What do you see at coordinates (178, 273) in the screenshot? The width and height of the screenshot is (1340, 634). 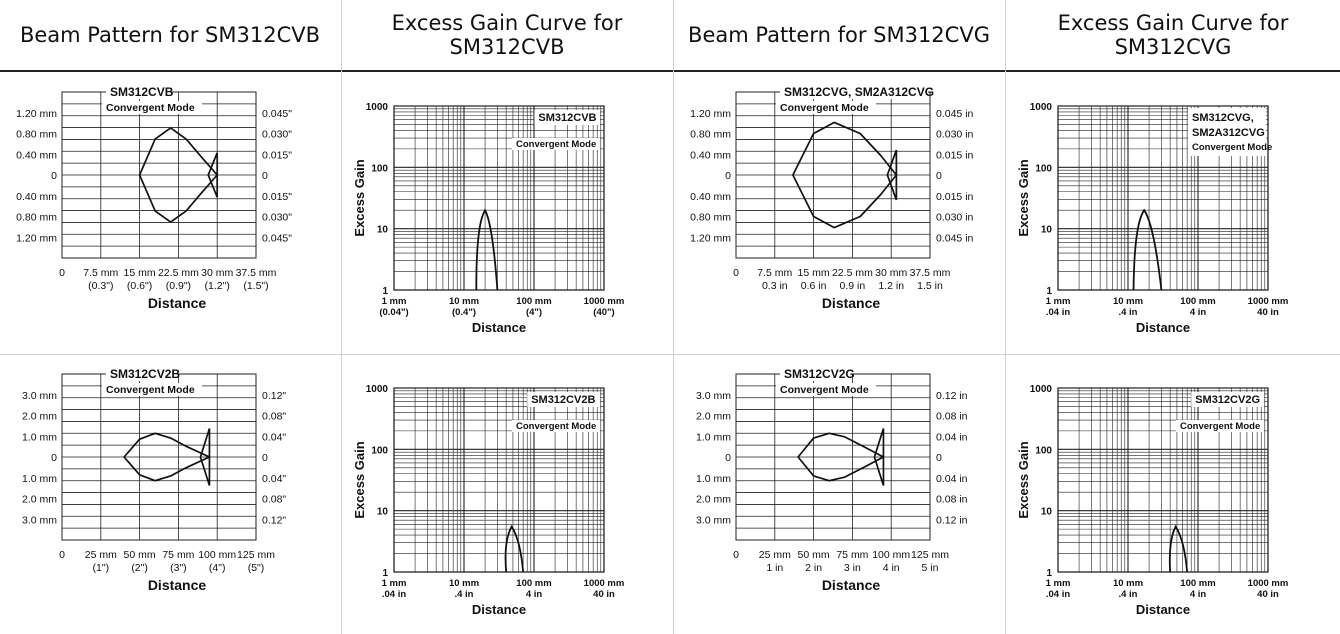 I see `x-tick-label: 22.5 mm` at bounding box center [178, 273].